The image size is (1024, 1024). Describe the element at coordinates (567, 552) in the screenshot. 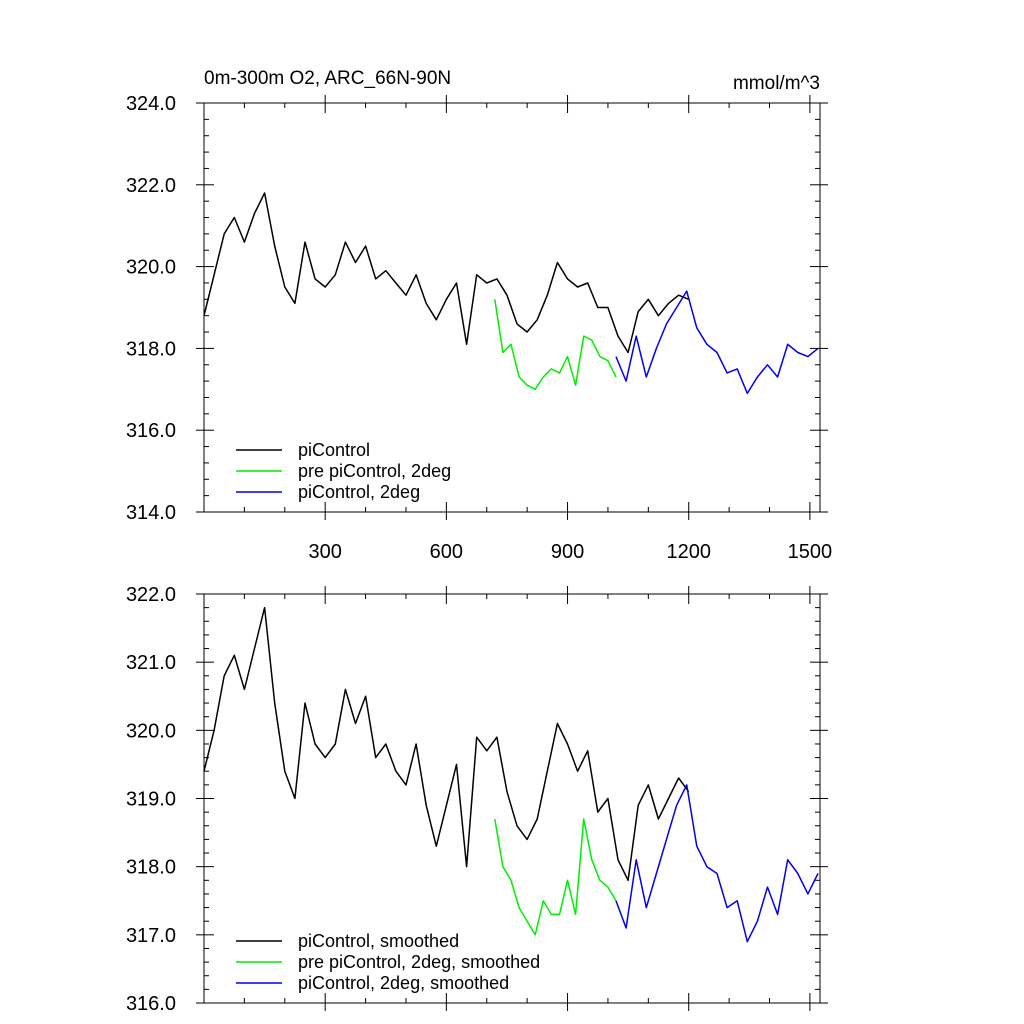

I see `x-tick-label: 900` at that location.